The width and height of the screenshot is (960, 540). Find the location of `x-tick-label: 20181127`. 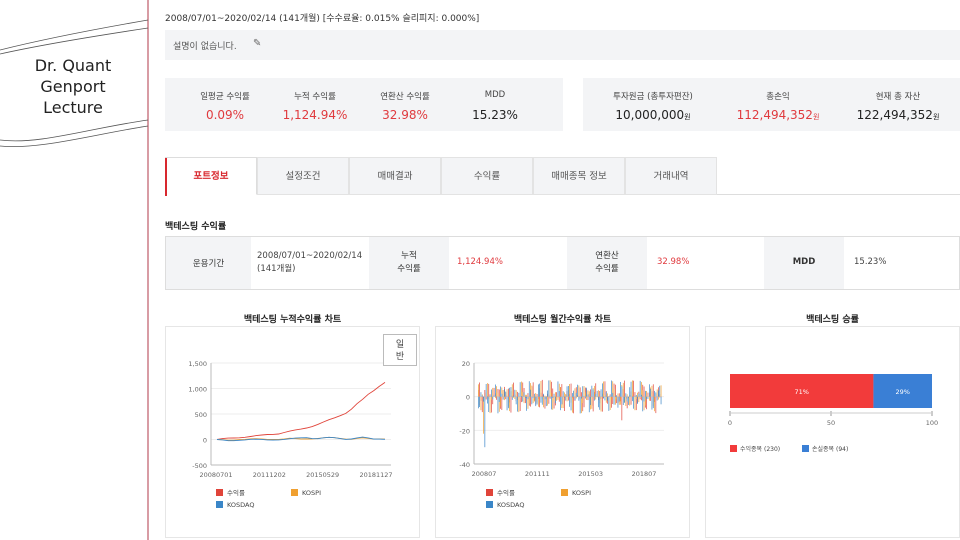

x-tick-label: 20181127 is located at coordinates (375, 475).